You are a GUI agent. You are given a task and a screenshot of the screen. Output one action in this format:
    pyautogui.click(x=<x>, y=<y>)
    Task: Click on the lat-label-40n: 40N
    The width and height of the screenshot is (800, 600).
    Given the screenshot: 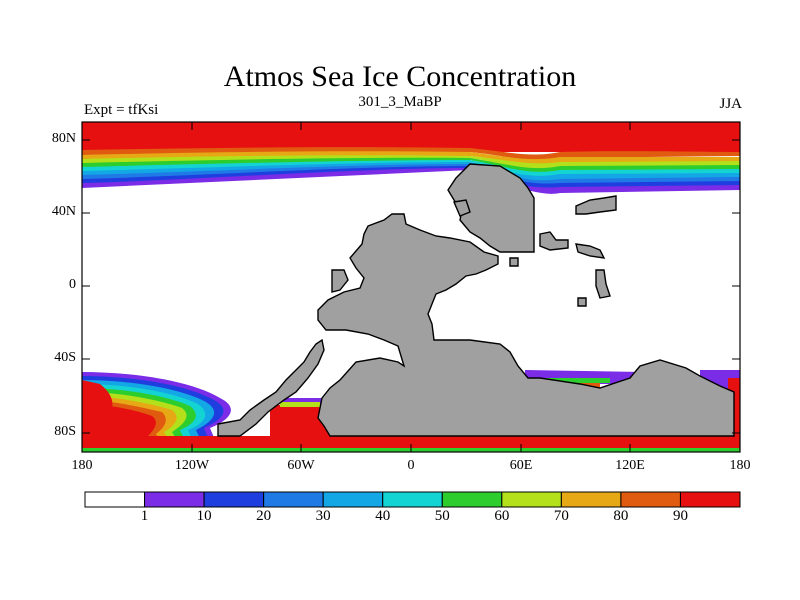 What is the action you would take?
    pyautogui.click(x=63, y=211)
    